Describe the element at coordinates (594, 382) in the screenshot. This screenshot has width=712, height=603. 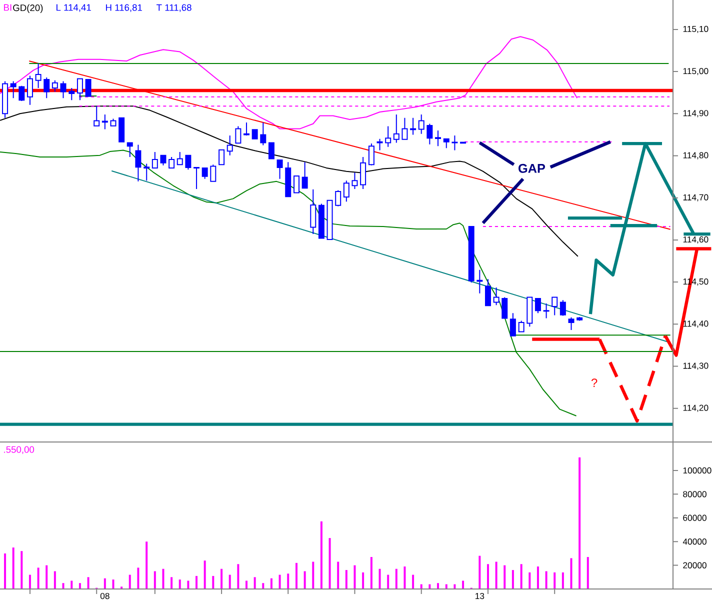
I see `annotation: ?` at that location.